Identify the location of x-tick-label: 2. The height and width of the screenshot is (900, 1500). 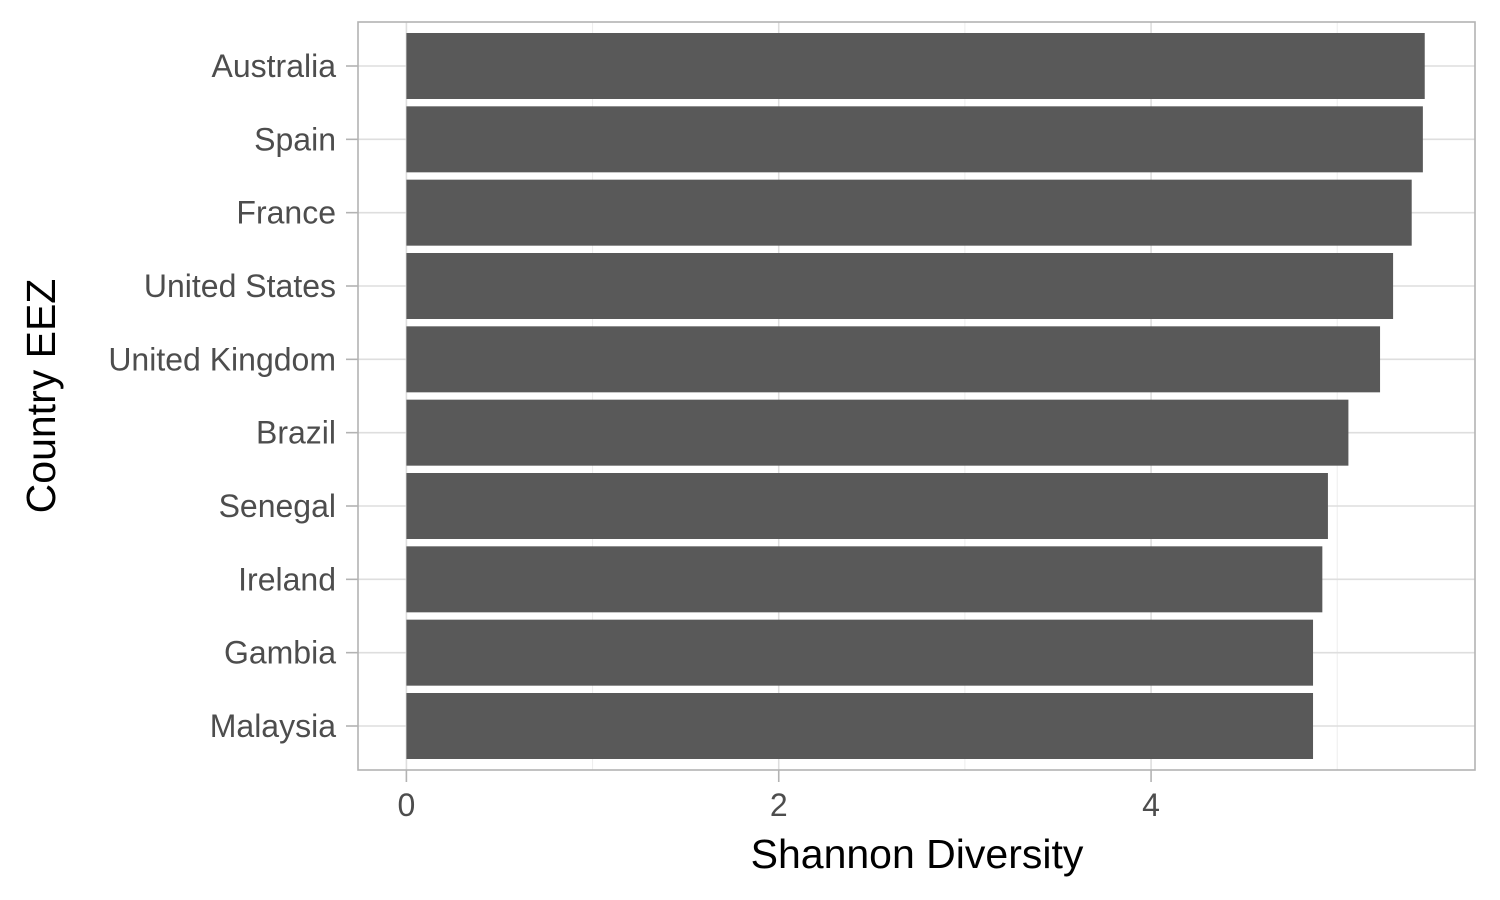
(779, 805).